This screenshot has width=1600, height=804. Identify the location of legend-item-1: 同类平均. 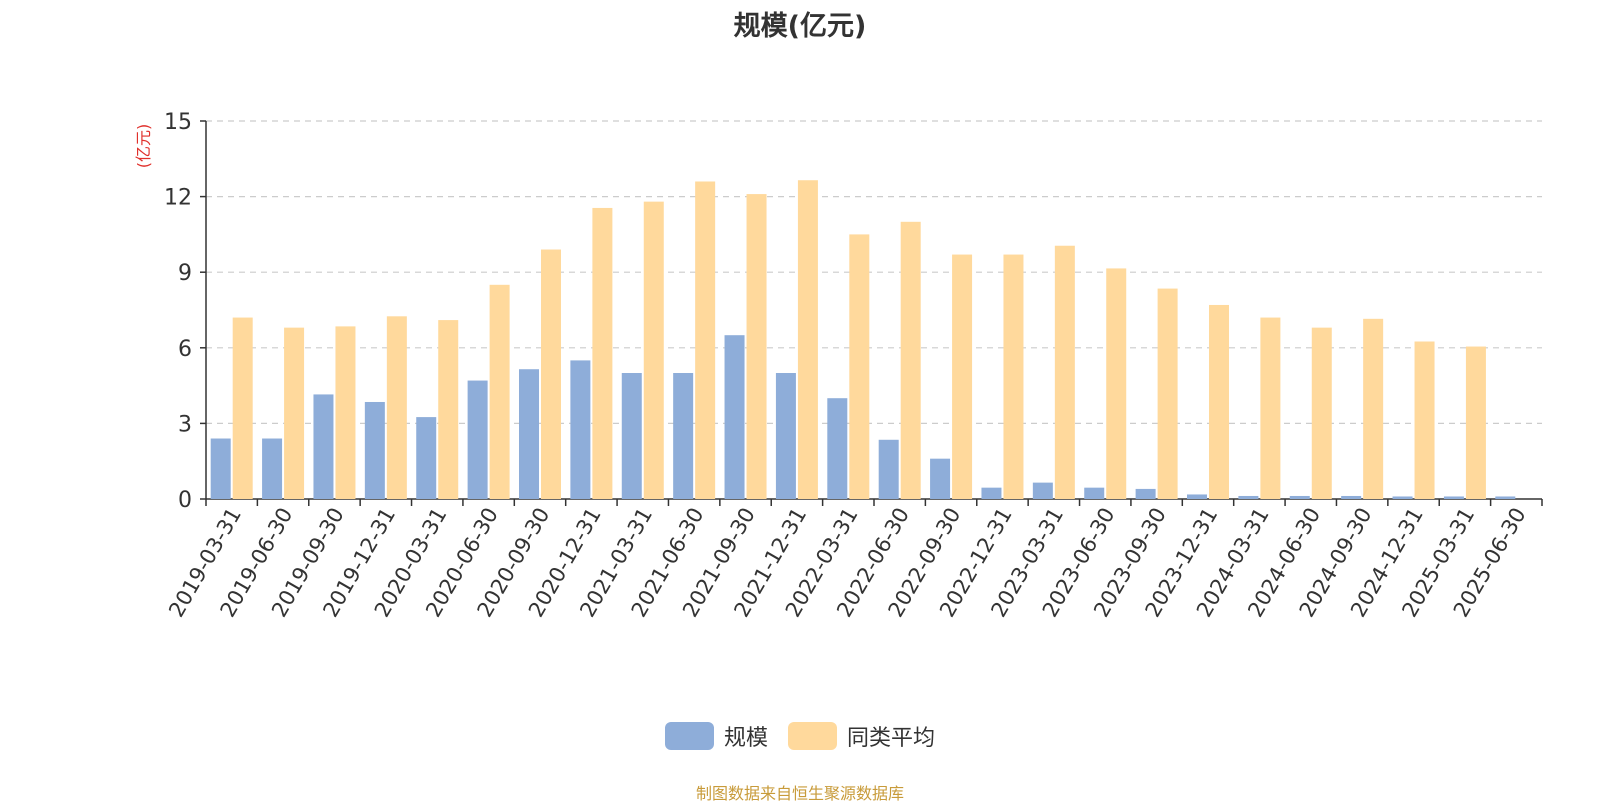
(861, 736).